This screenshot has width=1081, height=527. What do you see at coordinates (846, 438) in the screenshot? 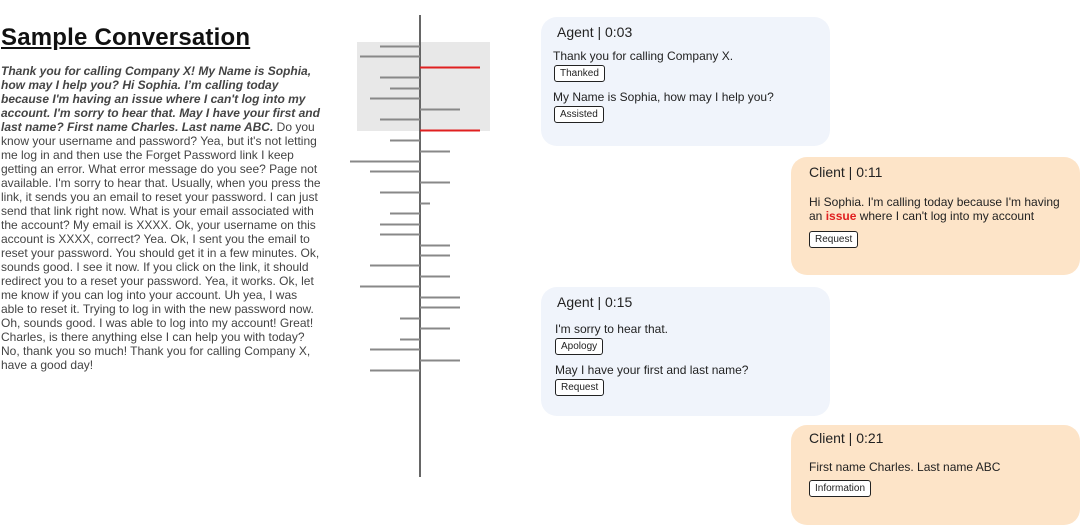
I see `message-header: Client | 0:21` at bounding box center [846, 438].